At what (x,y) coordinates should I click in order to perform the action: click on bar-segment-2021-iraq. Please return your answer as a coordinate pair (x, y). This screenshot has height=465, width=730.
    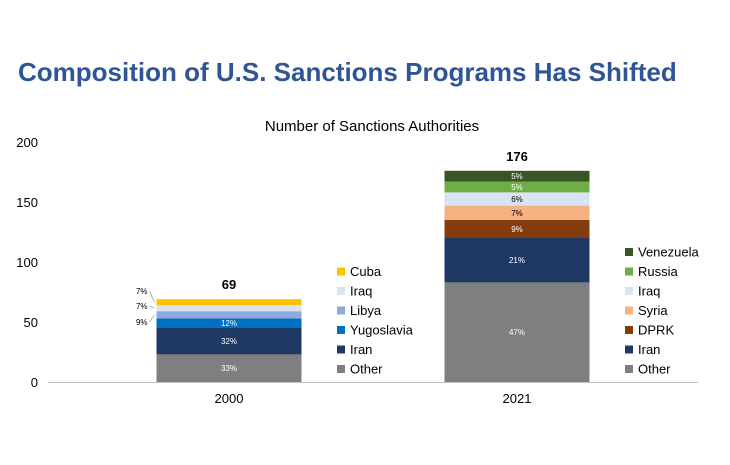
    Looking at the image, I should click on (517, 199).